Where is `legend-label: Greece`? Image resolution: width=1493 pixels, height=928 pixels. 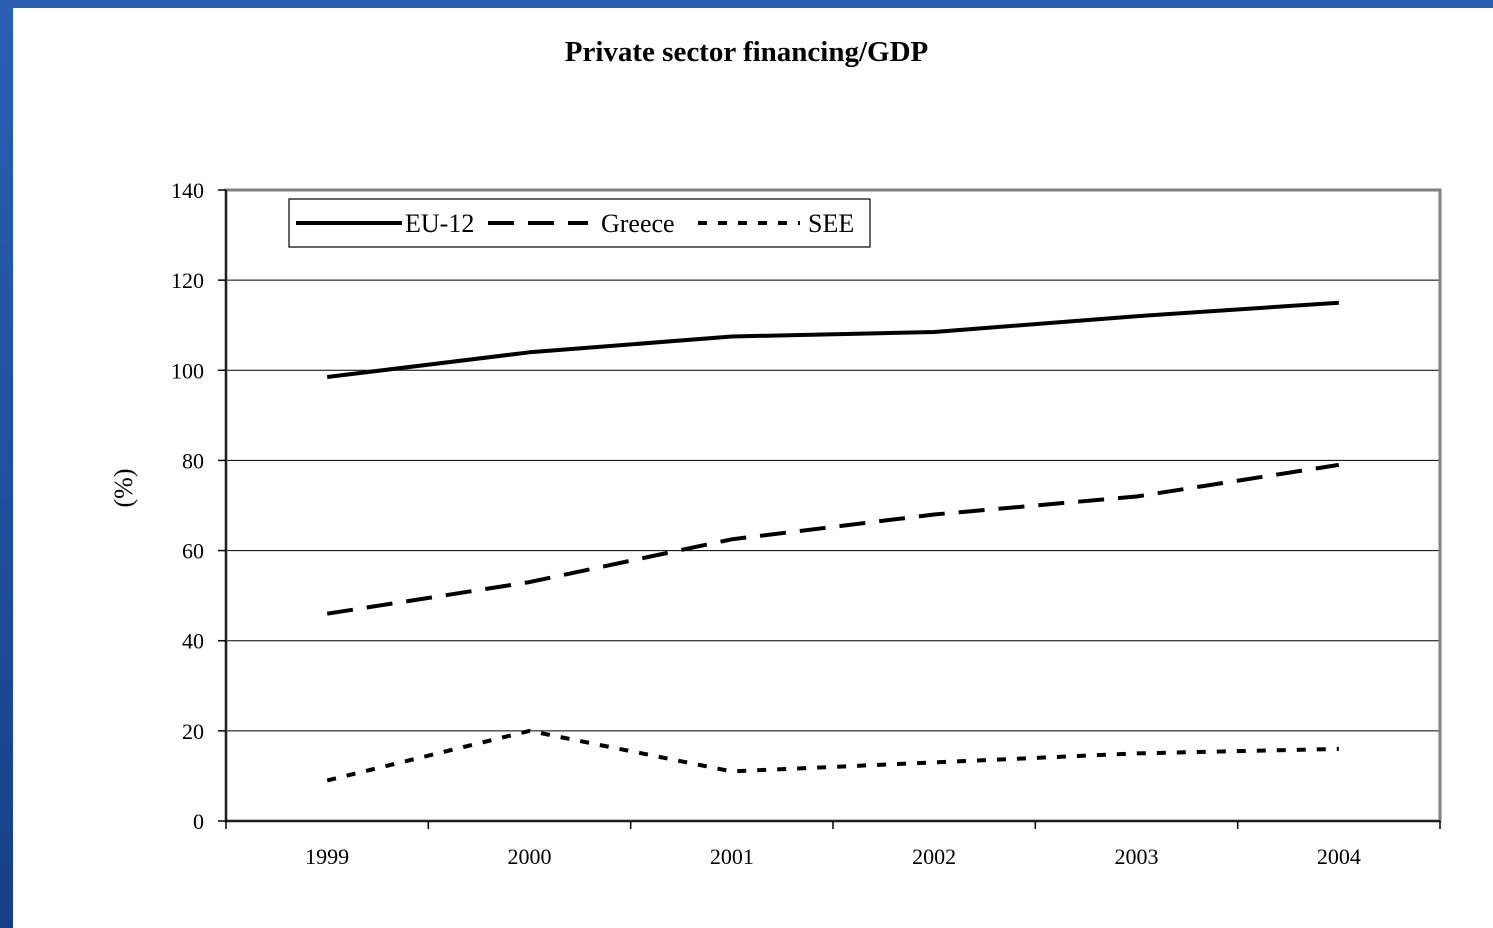 legend-label: Greece is located at coordinates (638, 223).